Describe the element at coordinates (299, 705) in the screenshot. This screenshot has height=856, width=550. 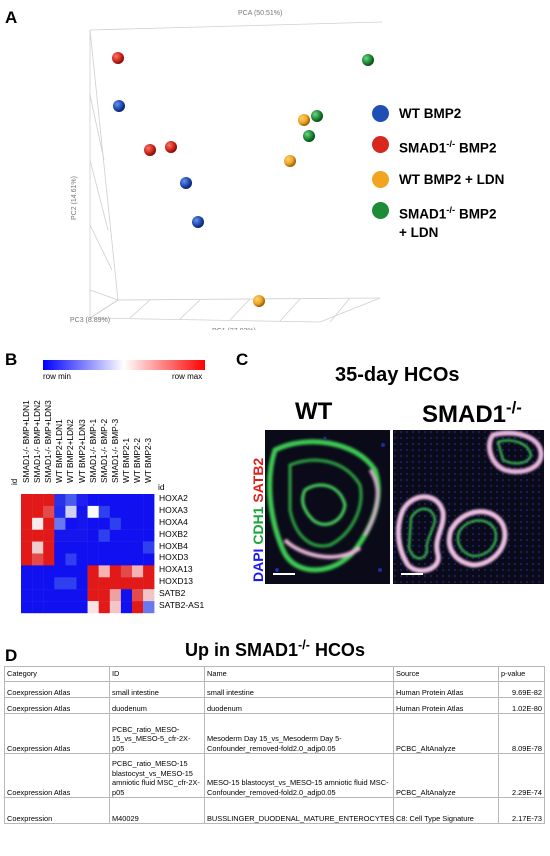
I see `cell-name: duodenum` at that location.